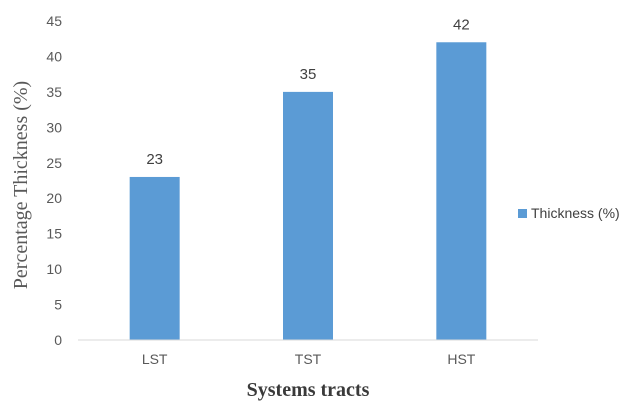 The width and height of the screenshot is (629, 404). What do you see at coordinates (54, 127) in the screenshot?
I see `y-tick-label: 30` at bounding box center [54, 127].